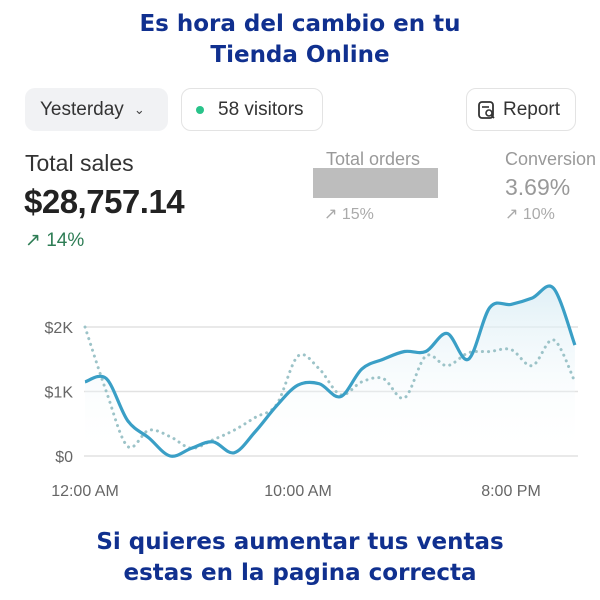 This screenshot has height=600, width=600. Describe the element at coordinates (64, 457) in the screenshot. I see `y-tick-label: $0` at that location.